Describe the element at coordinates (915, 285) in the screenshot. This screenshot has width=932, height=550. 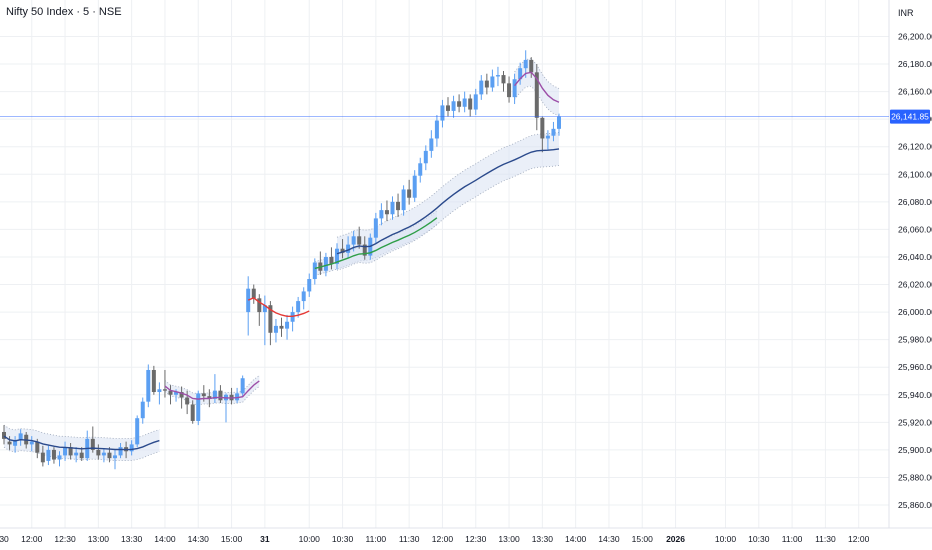
I see `y-tick-label: 26,020.00` at that location.